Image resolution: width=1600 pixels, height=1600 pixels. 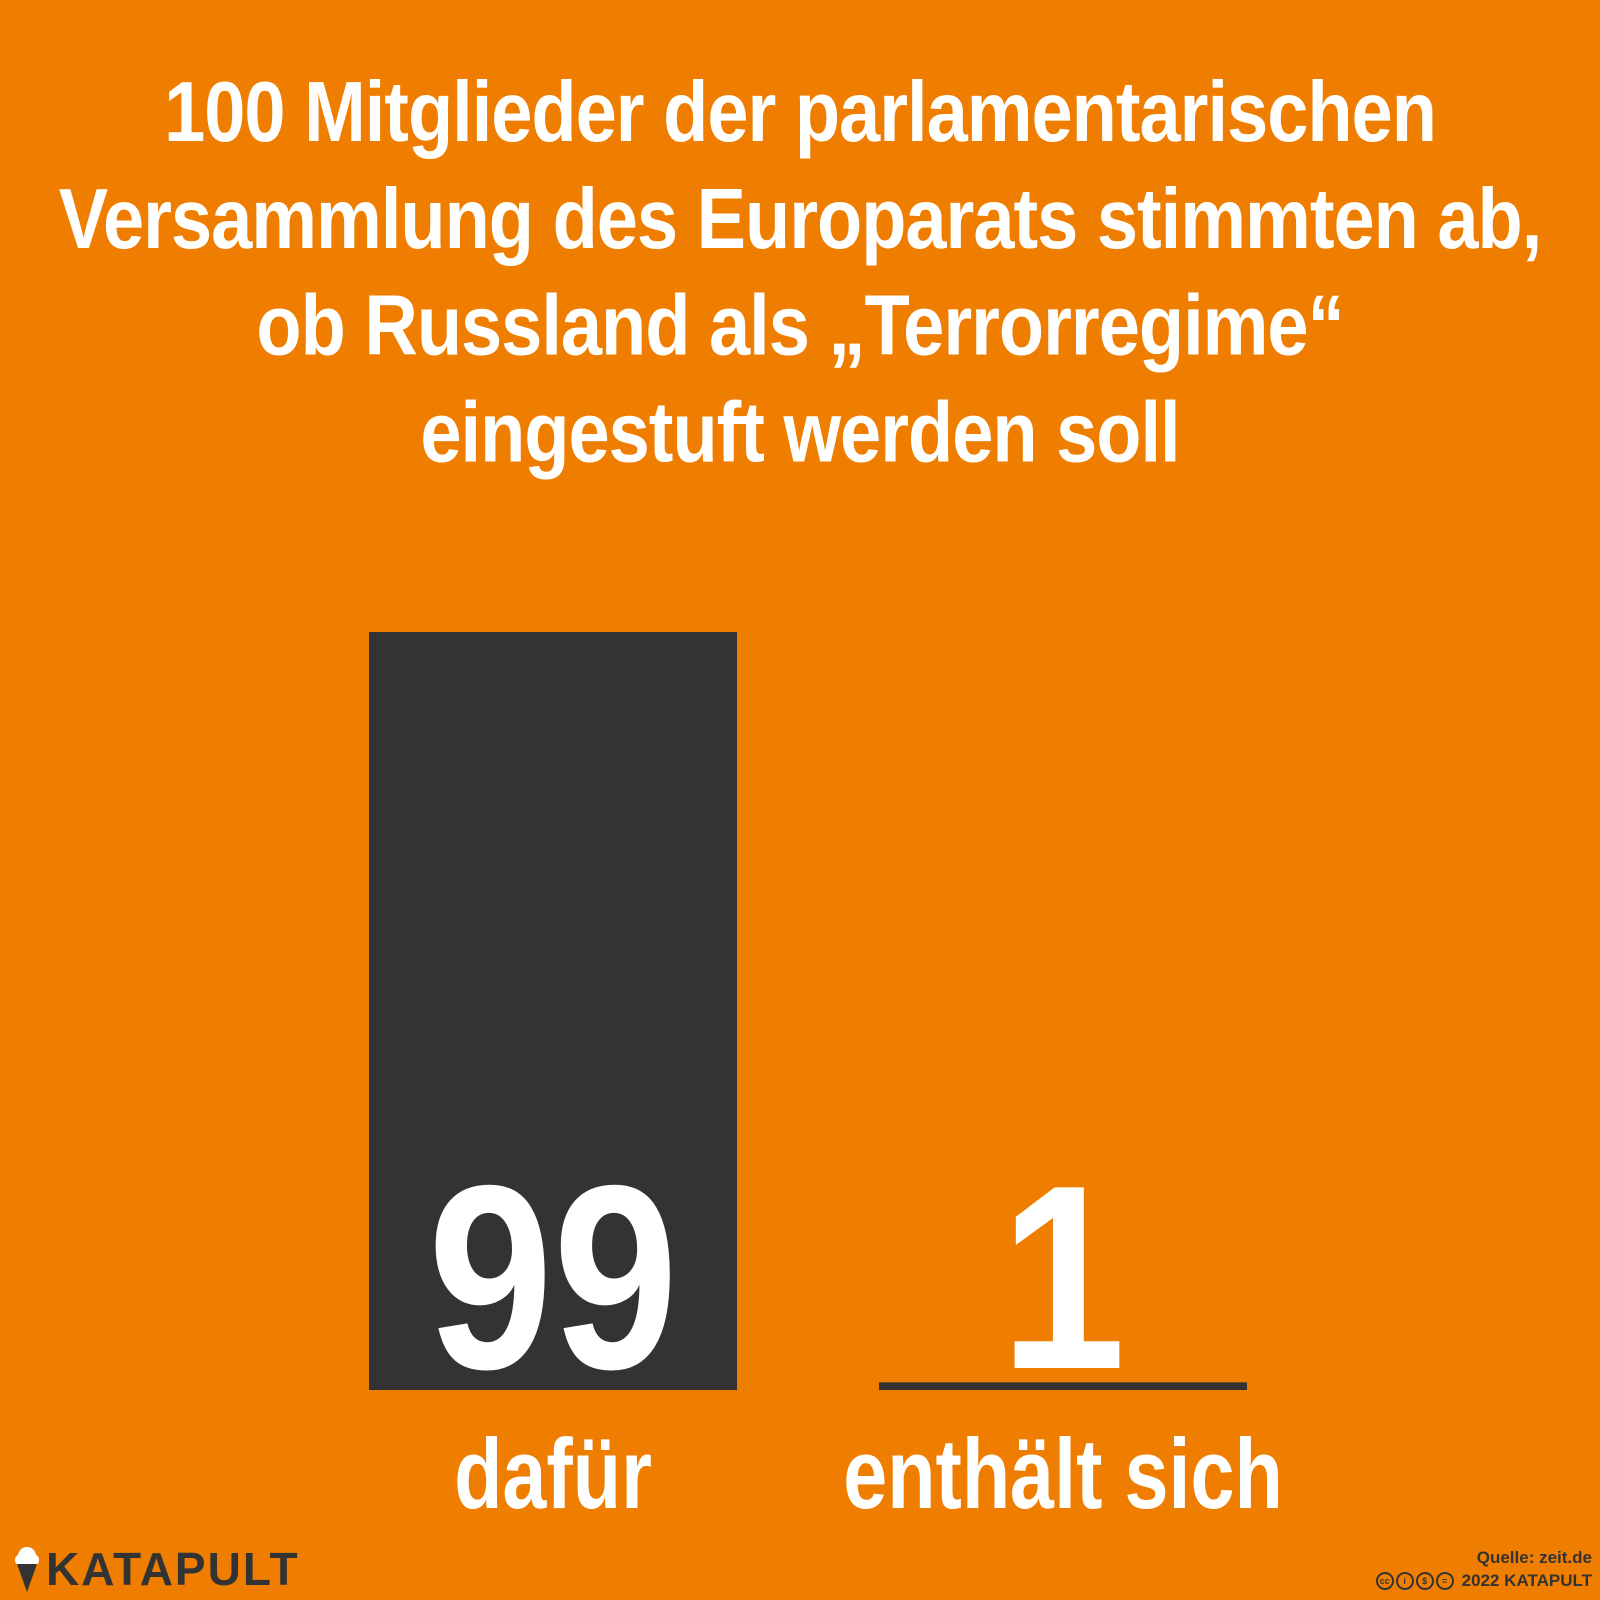 What do you see at coordinates (27, 1569) in the screenshot?
I see `ice-cream-cone-icon` at bounding box center [27, 1569].